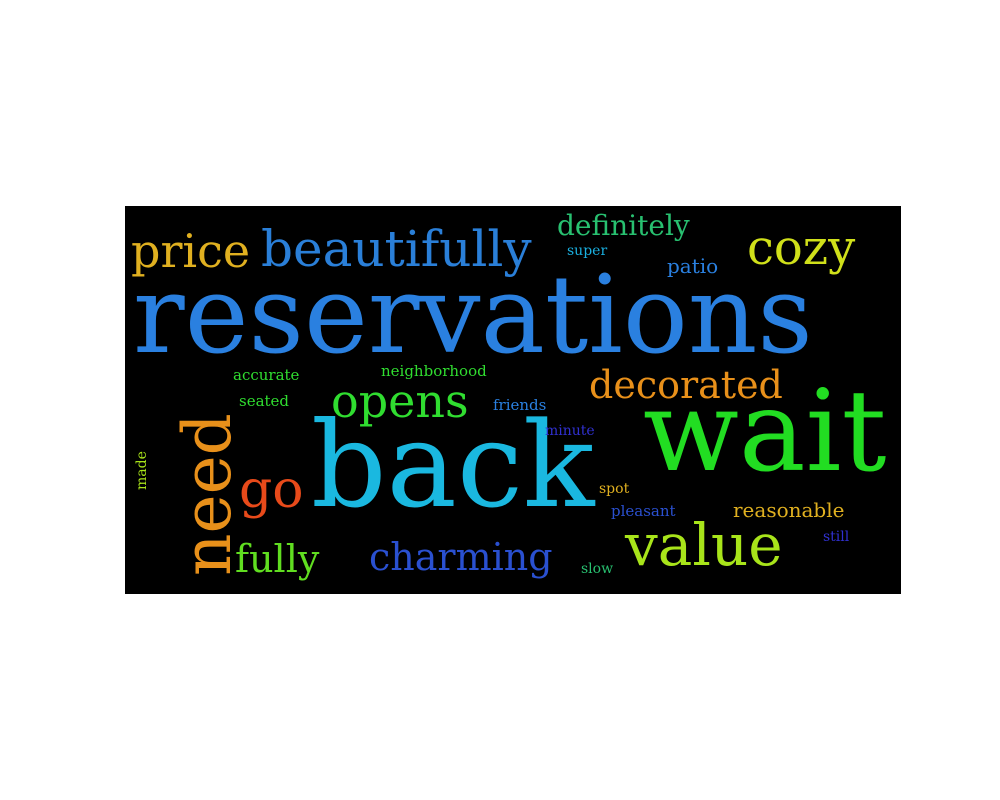 The image size is (1000, 800). I want to click on word-pleasant: pleasant, so click(643, 511).